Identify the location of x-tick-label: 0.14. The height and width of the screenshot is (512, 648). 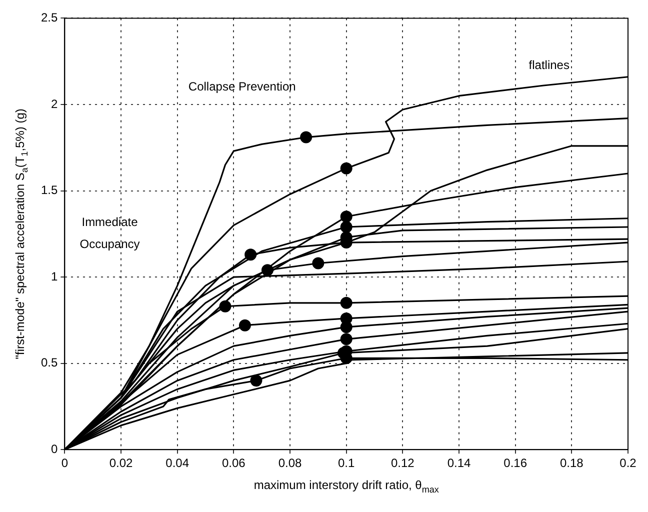
(459, 463).